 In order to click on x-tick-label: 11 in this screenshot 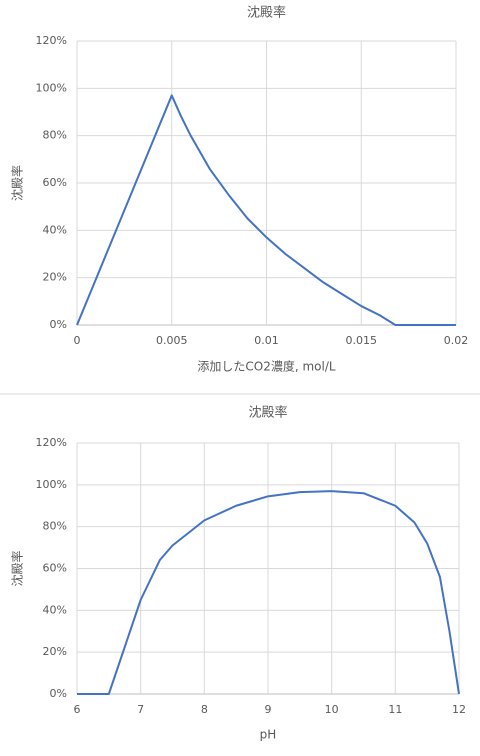, I will do `click(395, 709)`.